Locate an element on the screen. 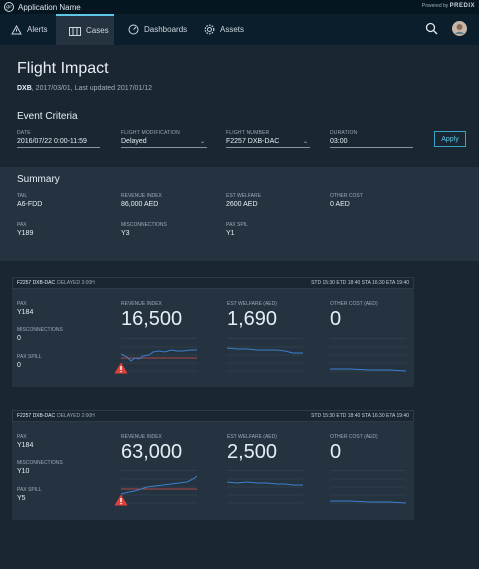 This screenshot has height=569, width=479. revenue-index-value: 63,000 is located at coordinates (152, 452).